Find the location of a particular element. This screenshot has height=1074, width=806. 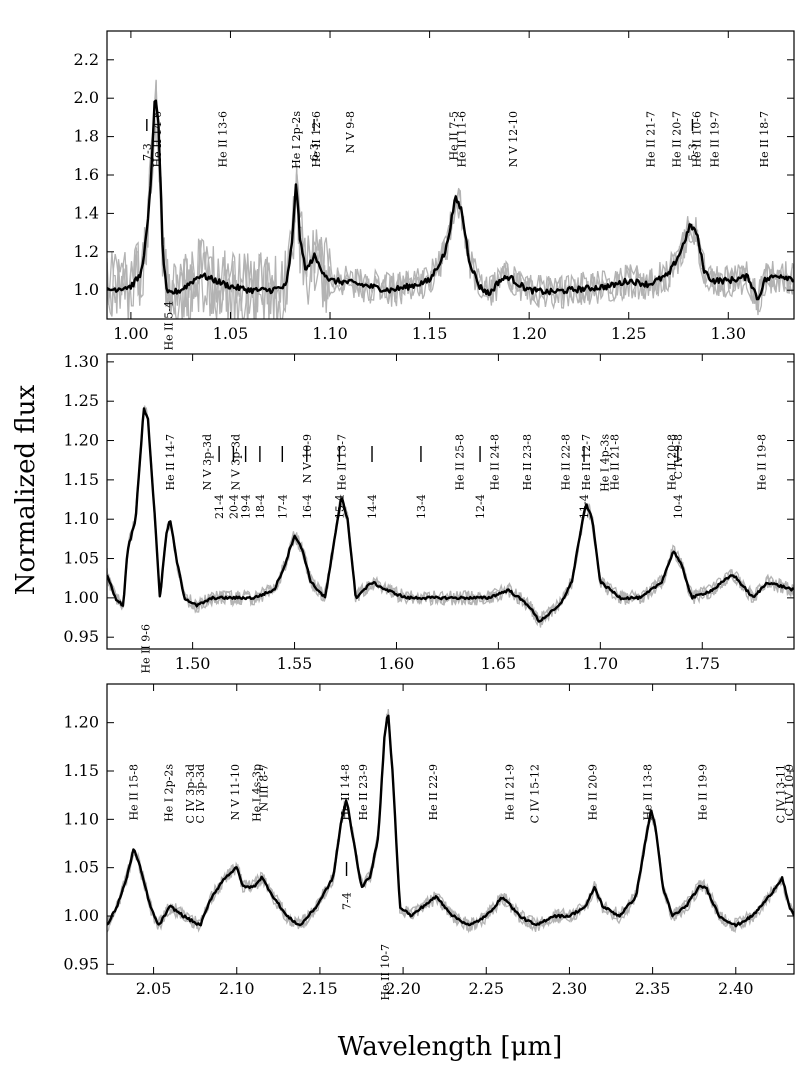

line-id-label: He II 19-9 is located at coordinates (703, 792).